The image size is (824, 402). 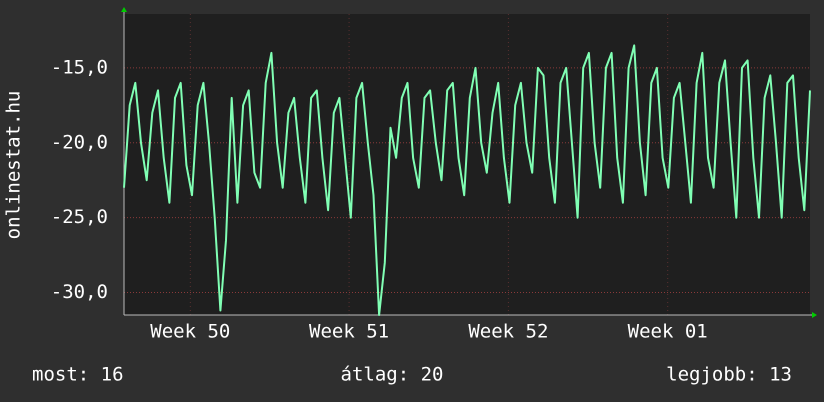 I want to click on x-tick-label: Week 50, so click(x=190, y=332).